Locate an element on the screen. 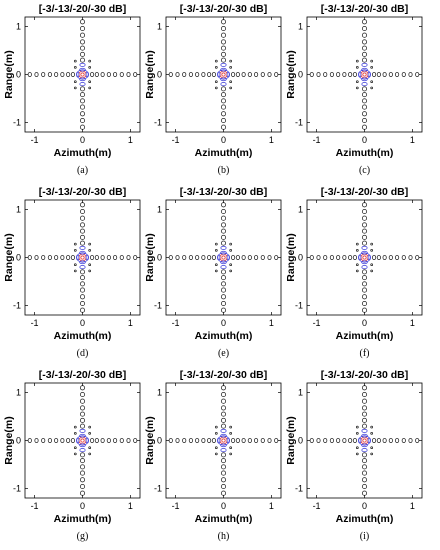  x-tick-label: -1 is located at coordinates (317, 506).